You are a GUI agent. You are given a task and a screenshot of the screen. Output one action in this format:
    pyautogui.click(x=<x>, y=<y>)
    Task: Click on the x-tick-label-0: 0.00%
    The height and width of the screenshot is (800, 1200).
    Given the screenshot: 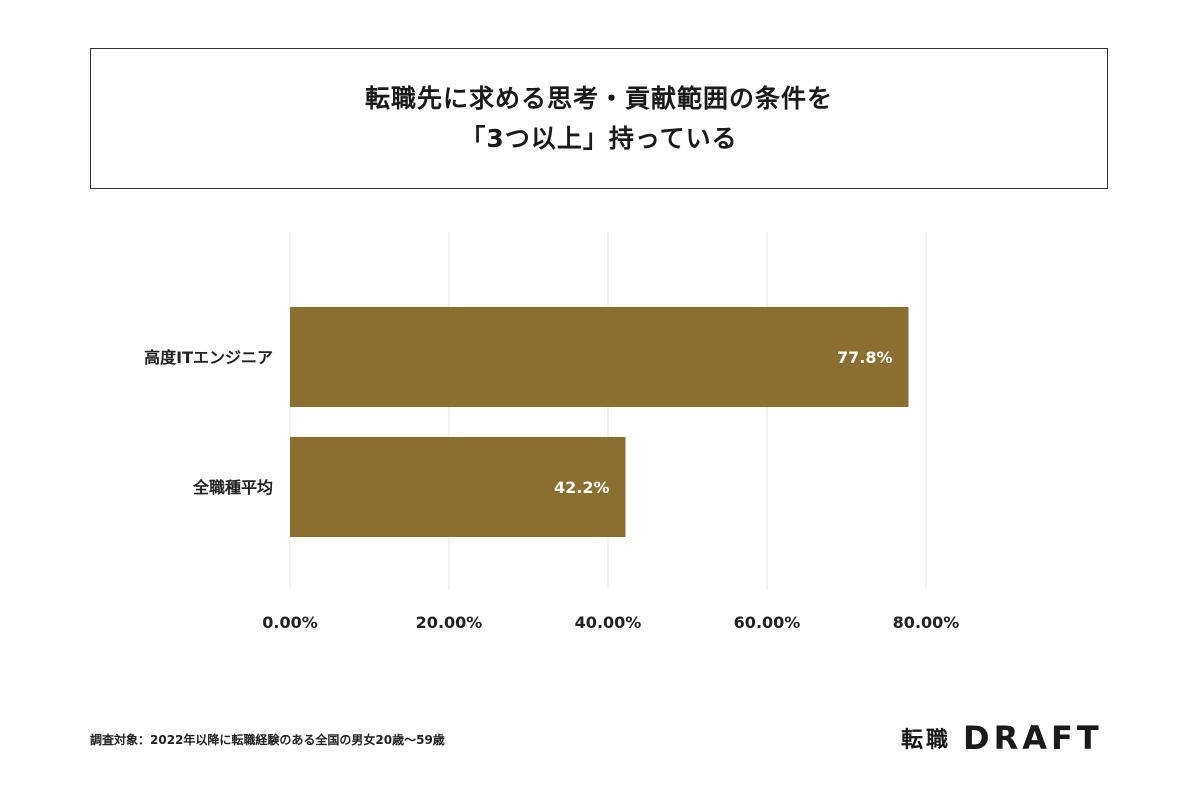 What is the action you would take?
    pyautogui.click(x=290, y=622)
    